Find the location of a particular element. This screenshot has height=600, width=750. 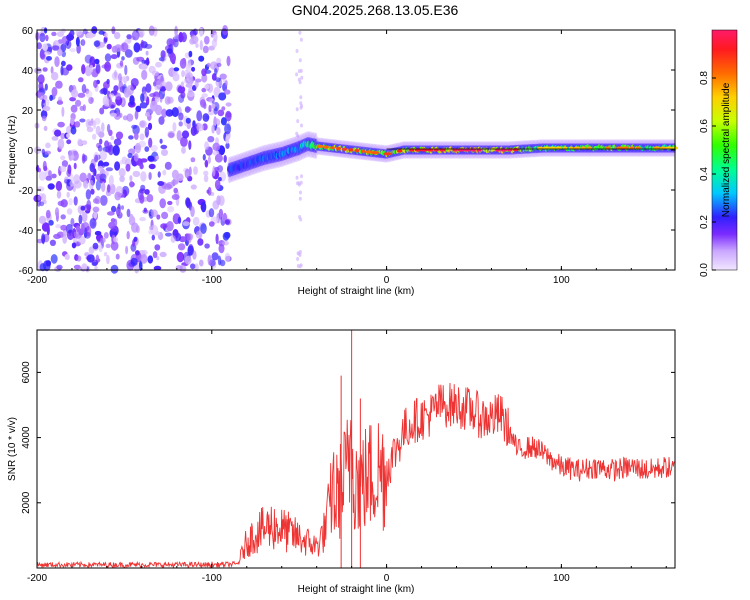

x-tick-label: 100 is located at coordinates (561, 280).